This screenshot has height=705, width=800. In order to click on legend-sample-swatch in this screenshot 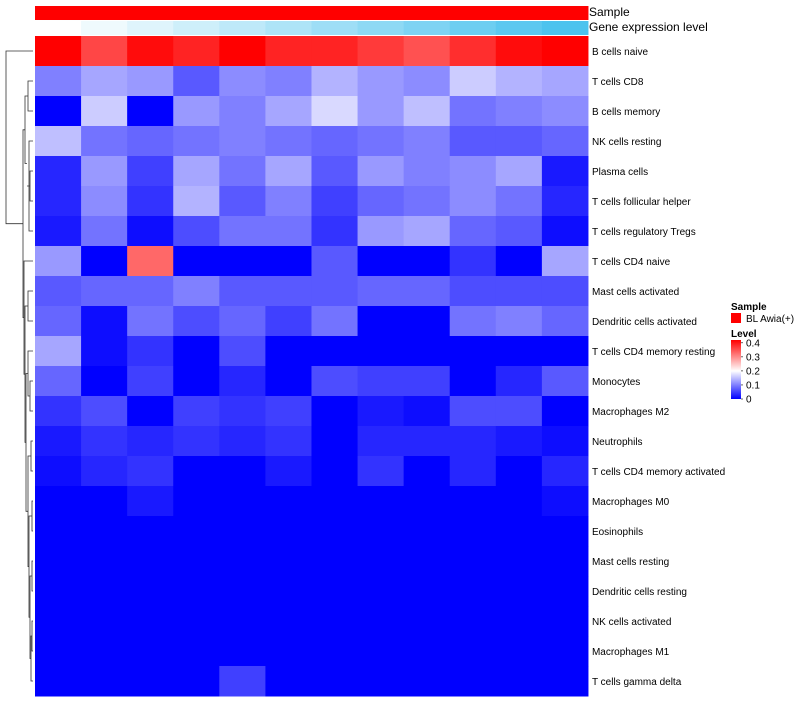, I will do `click(736, 318)`.